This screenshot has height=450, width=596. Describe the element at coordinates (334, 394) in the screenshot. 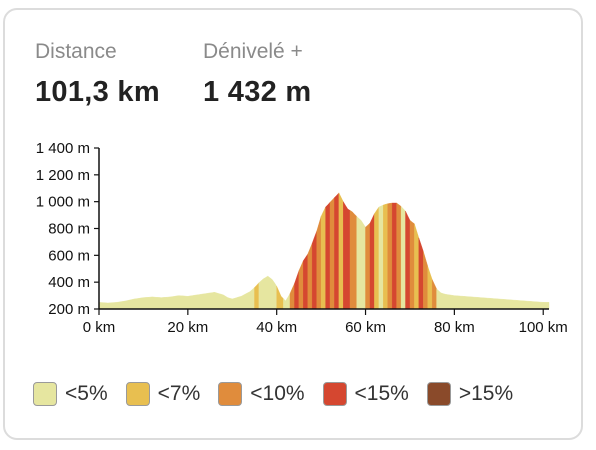

I see `legend-swatch-lt15` at that location.